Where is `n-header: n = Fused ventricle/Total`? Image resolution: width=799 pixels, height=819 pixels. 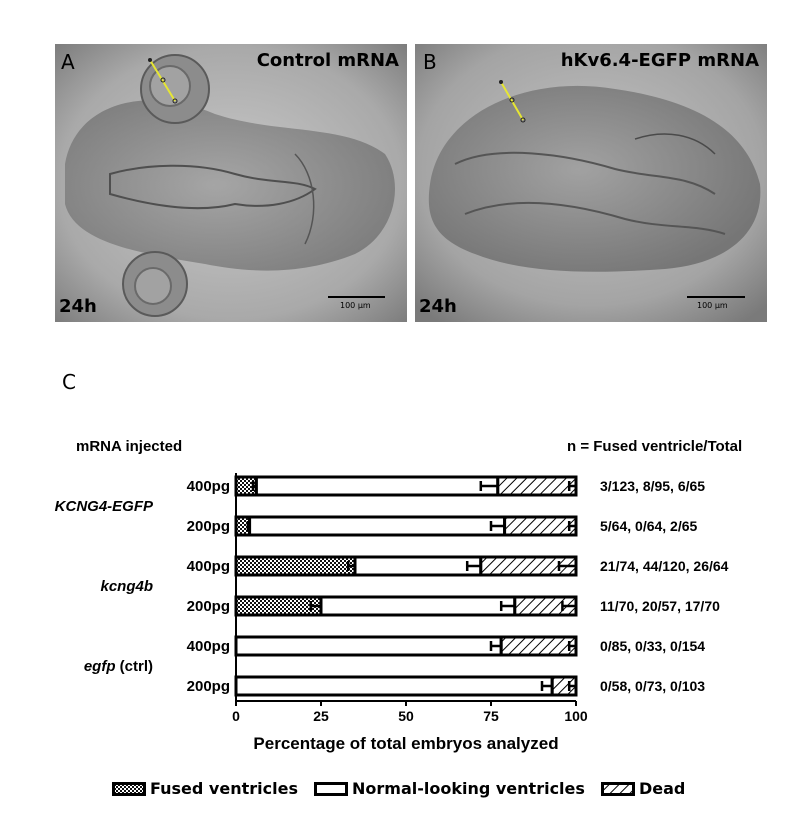 n-header: n = Fused ventricle/Total is located at coordinates (654, 446).